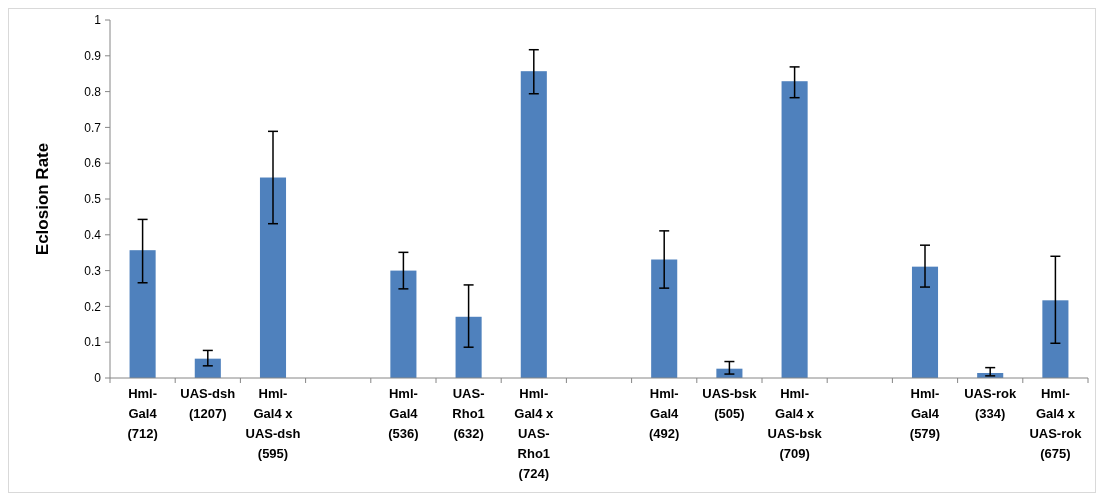 Image resolution: width=1104 pixels, height=493 pixels. What do you see at coordinates (208, 403) in the screenshot?
I see `x-tick-label: UAS-dsh (1207)` at bounding box center [208, 403].